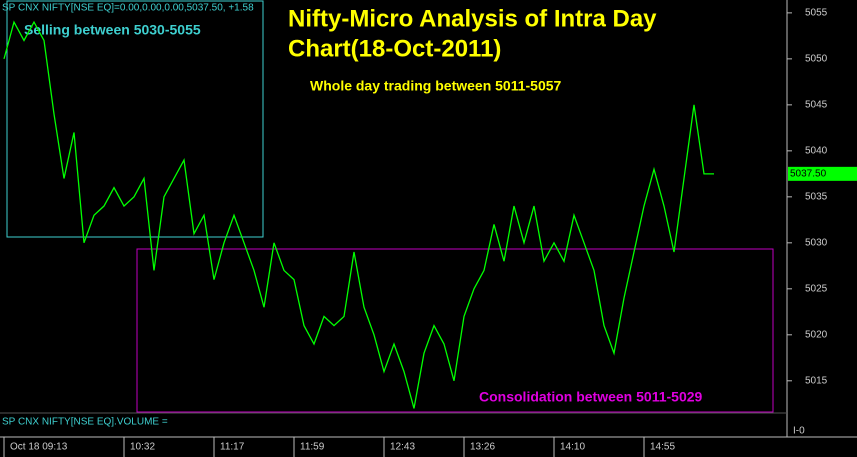  What do you see at coordinates (816, 380) in the screenshot?
I see `y-tick-label: 5015` at bounding box center [816, 380].